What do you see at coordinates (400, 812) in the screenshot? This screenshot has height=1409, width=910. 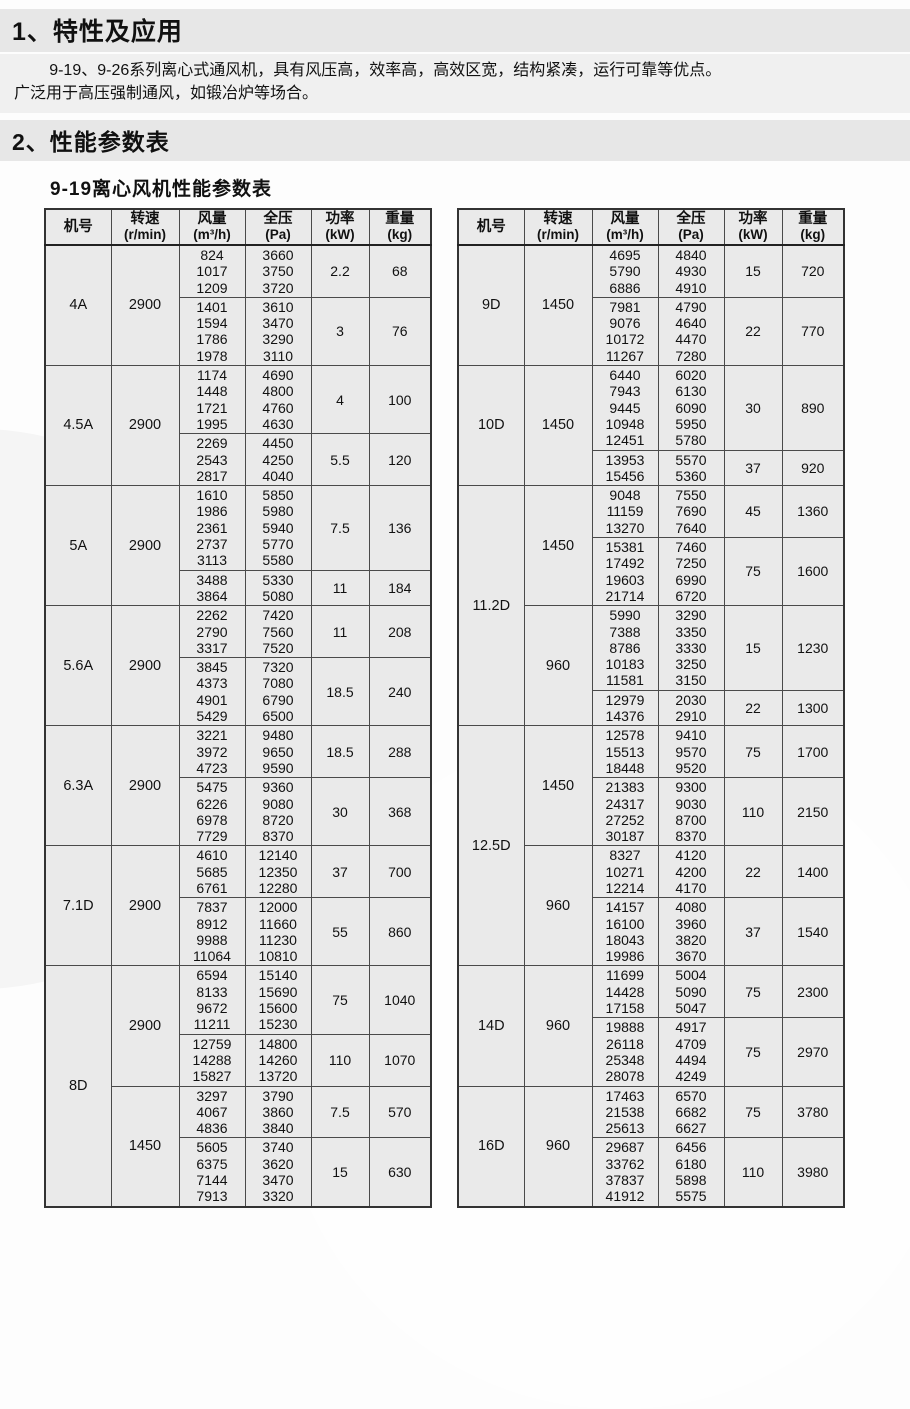 I see `weight-cell: 368` at bounding box center [400, 812].